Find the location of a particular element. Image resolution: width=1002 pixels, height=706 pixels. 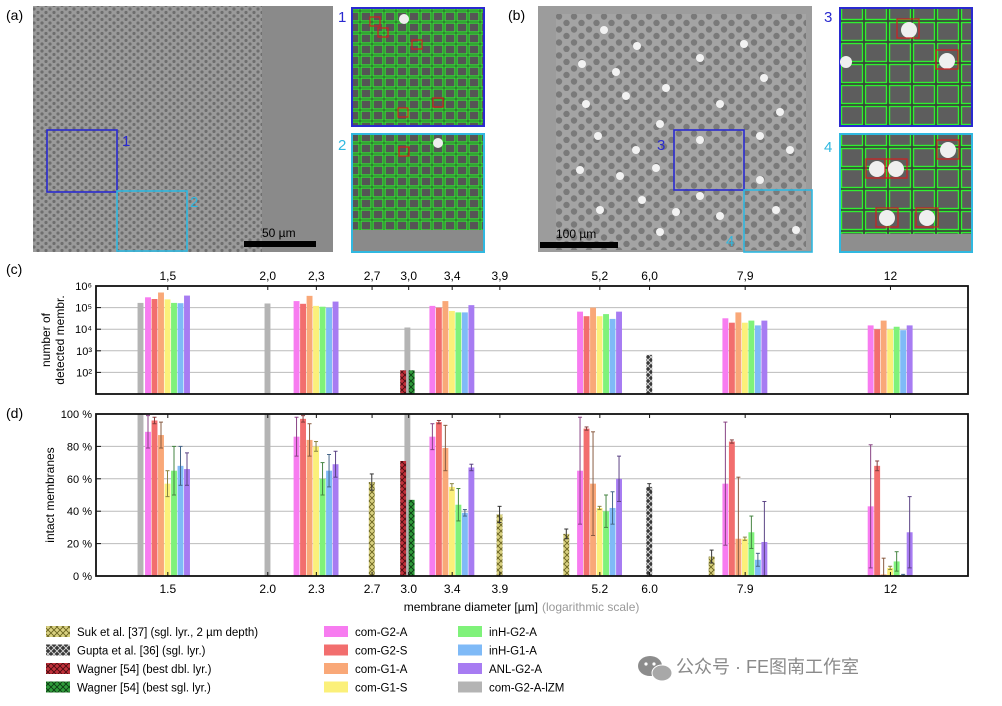

legend-label-com-g2-a: com-G2-A is located at coordinates (381, 633).